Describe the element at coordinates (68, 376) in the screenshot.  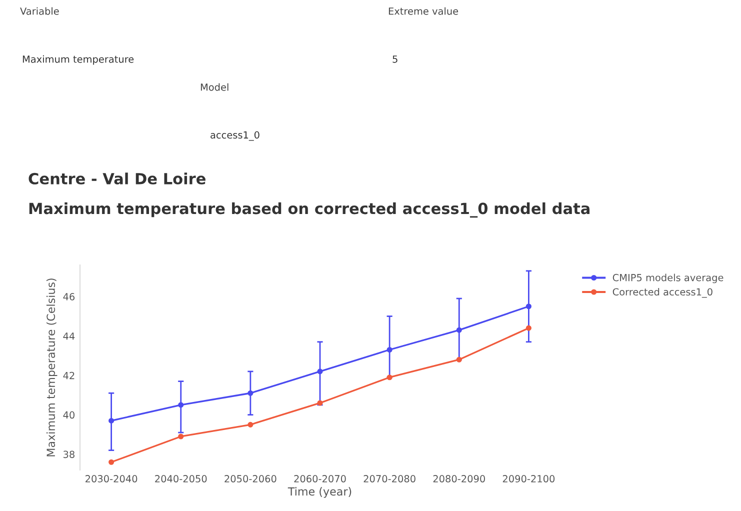
I see `y-tick-label: 42` at that location.